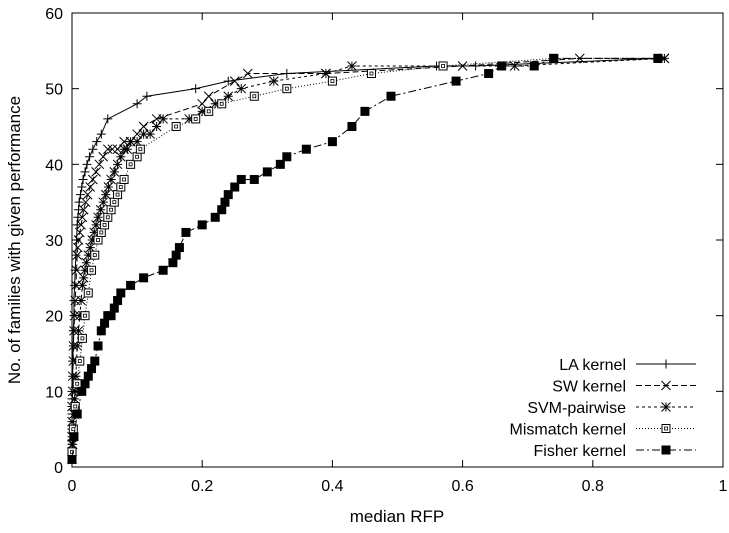 The width and height of the screenshot is (729, 533). I want to click on x-tick-label: 0.6, so click(462, 486).